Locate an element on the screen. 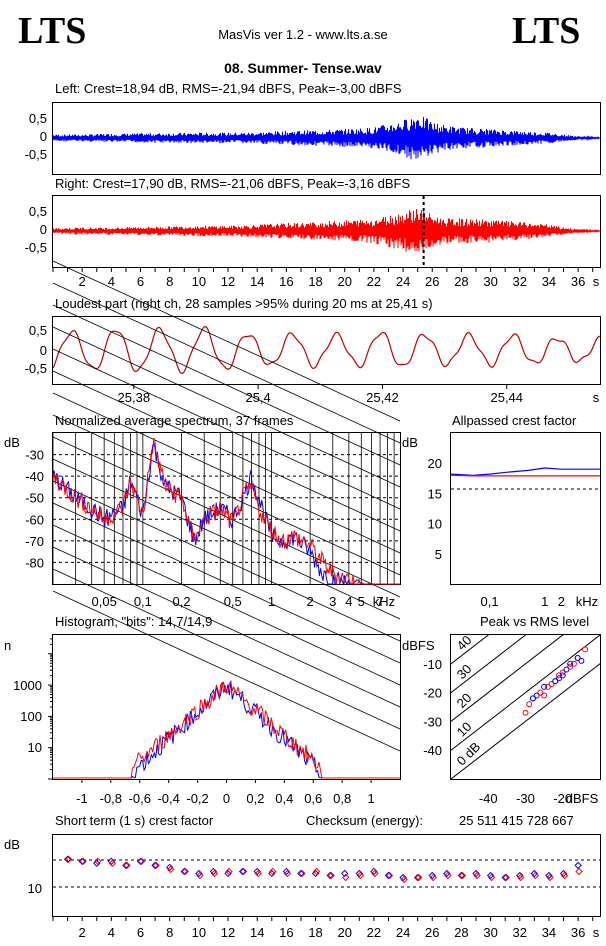 The height and width of the screenshot is (946, 606). time-tick-label: 12 is located at coordinates (228, 281).